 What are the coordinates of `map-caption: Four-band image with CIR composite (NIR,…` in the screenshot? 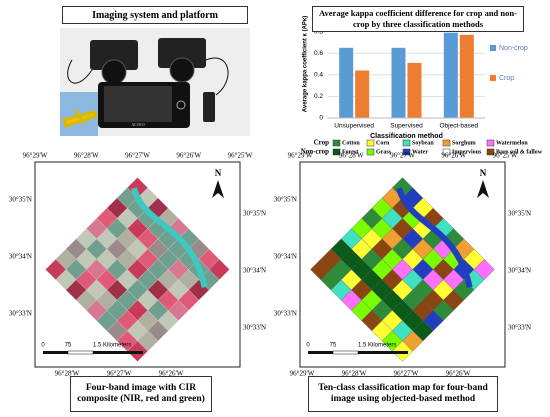 It's located at (141, 394).